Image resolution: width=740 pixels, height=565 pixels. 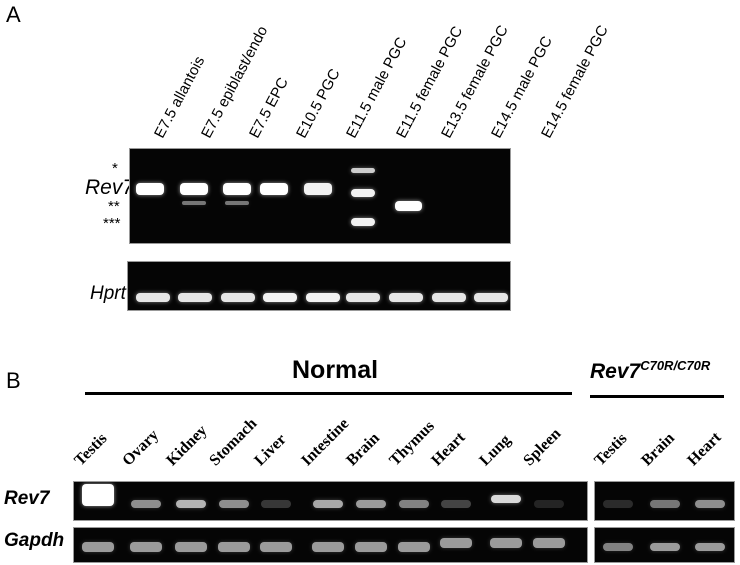 I want to click on lane-label-normal: Spleen, so click(x=542, y=447).